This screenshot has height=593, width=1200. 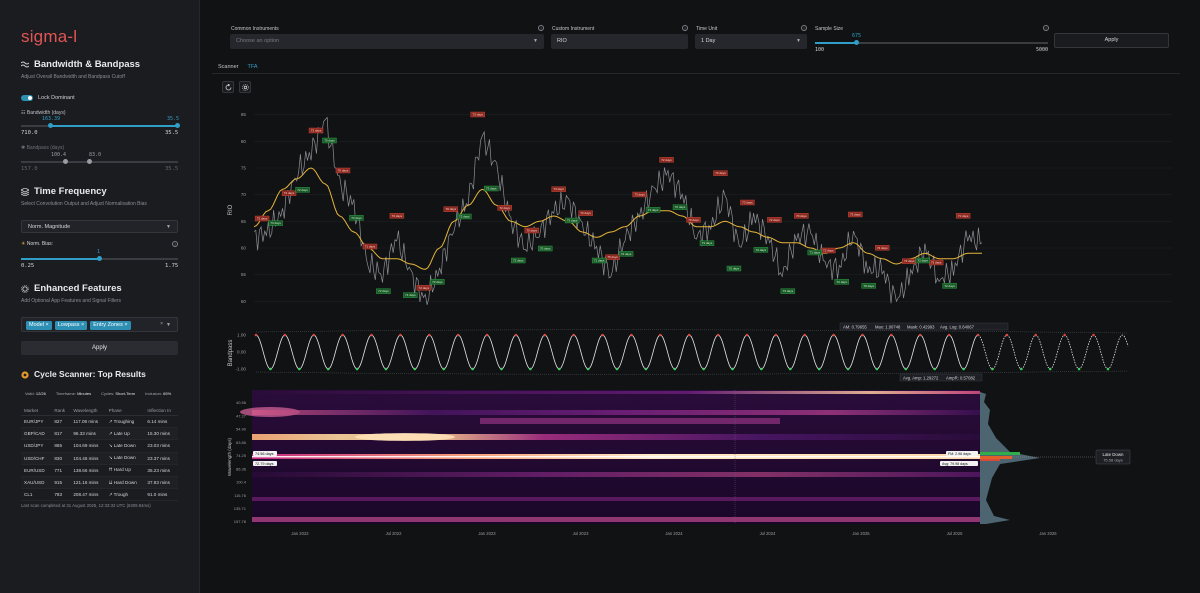 What do you see at coordinates (36, 410) in the screenshot?
I see `column-header: Market` at bounding box center [36, 410].